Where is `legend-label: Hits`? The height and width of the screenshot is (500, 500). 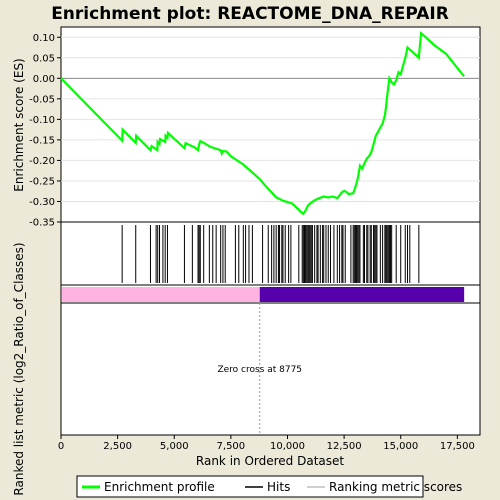
legend-label: Hits is located at coordinates (278, 487).